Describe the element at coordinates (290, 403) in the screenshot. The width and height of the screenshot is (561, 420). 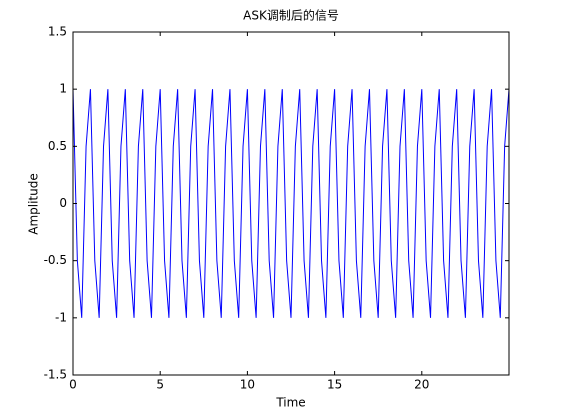
I see `x-axis-label: Time` at that location.